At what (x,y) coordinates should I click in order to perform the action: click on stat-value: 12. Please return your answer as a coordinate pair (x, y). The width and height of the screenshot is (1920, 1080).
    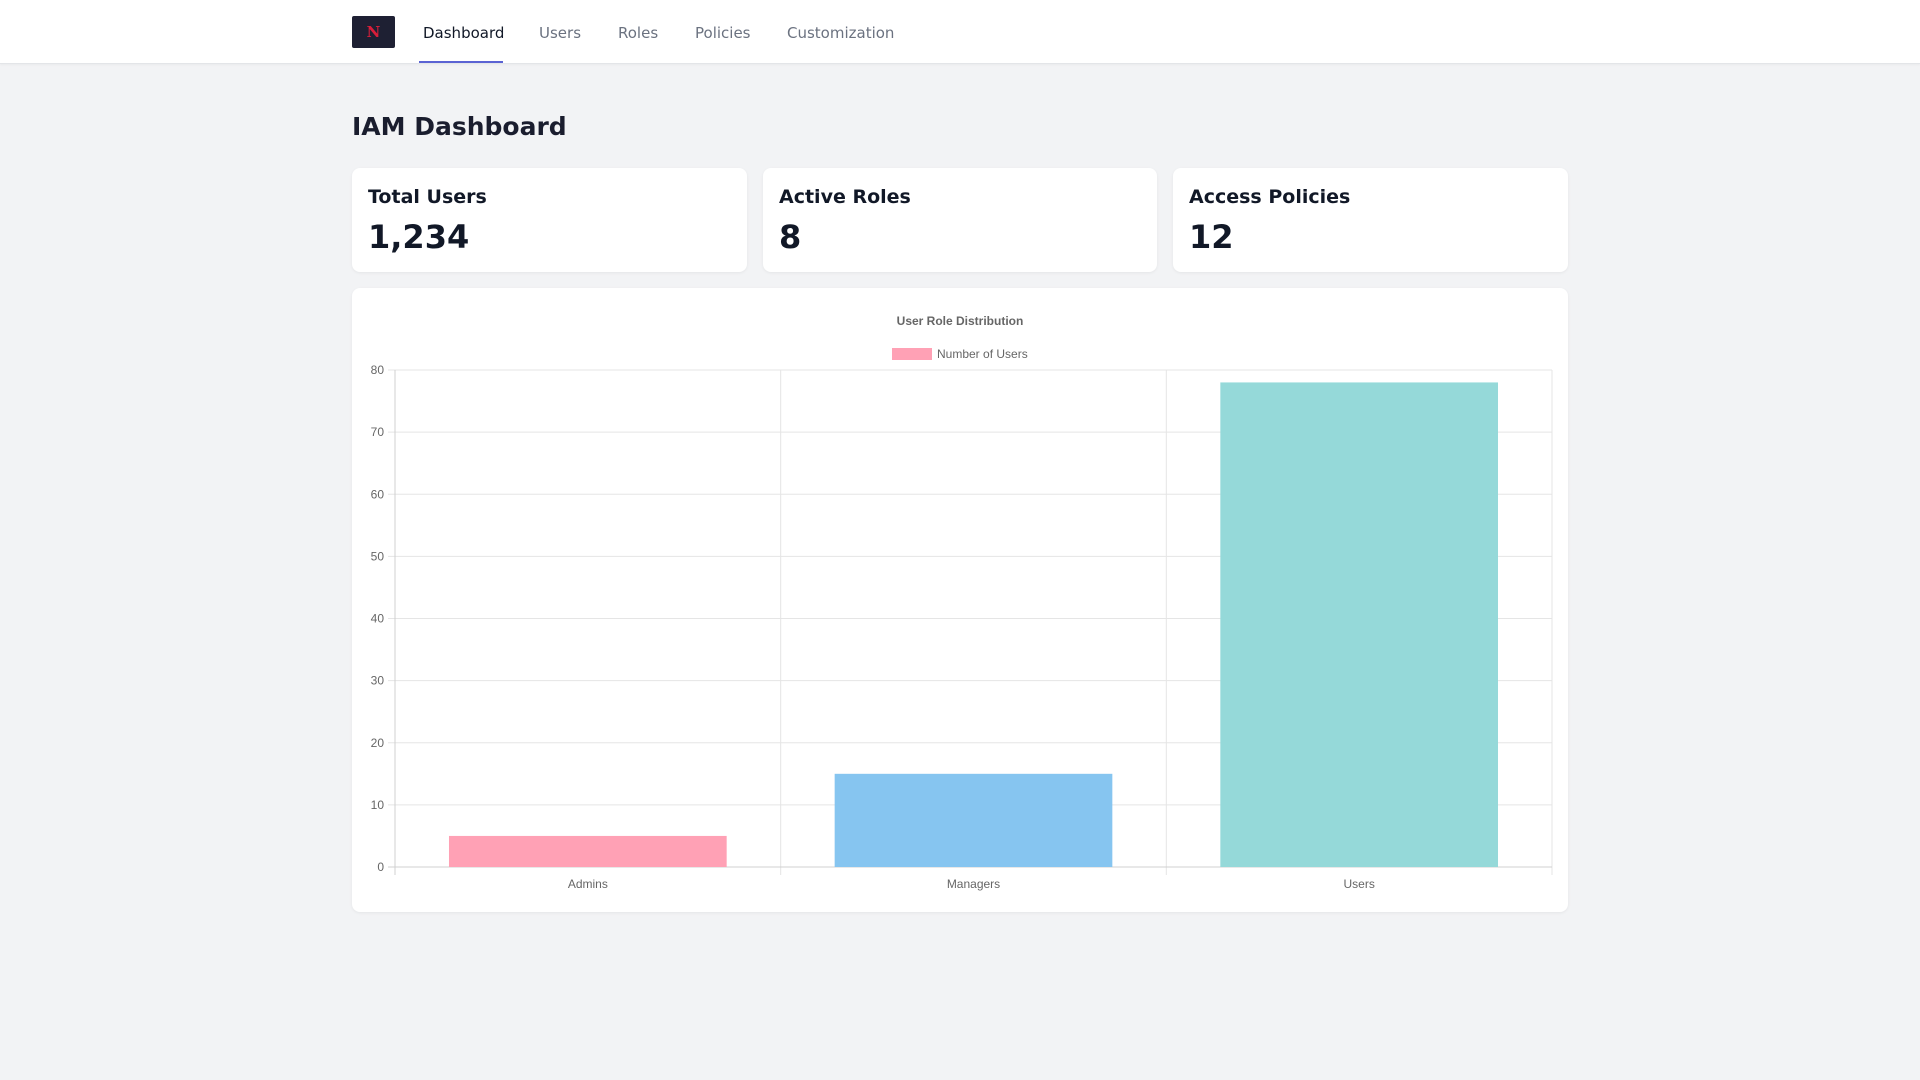
    Looking at the image, I should click on (1211, 237).